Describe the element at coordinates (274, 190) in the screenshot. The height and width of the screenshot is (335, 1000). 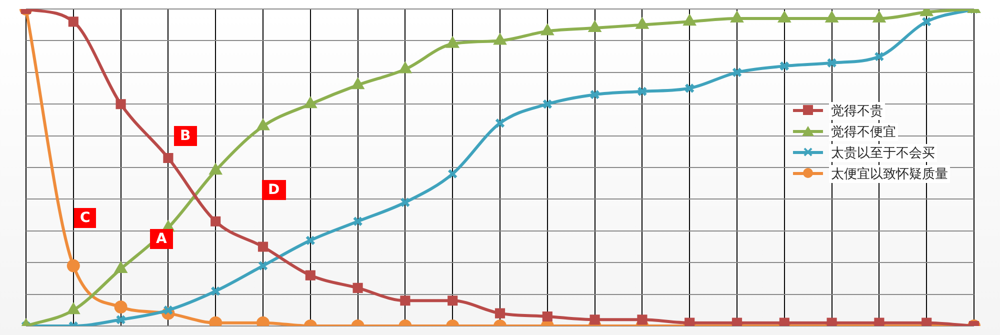
I see `annotation: D` at that location.